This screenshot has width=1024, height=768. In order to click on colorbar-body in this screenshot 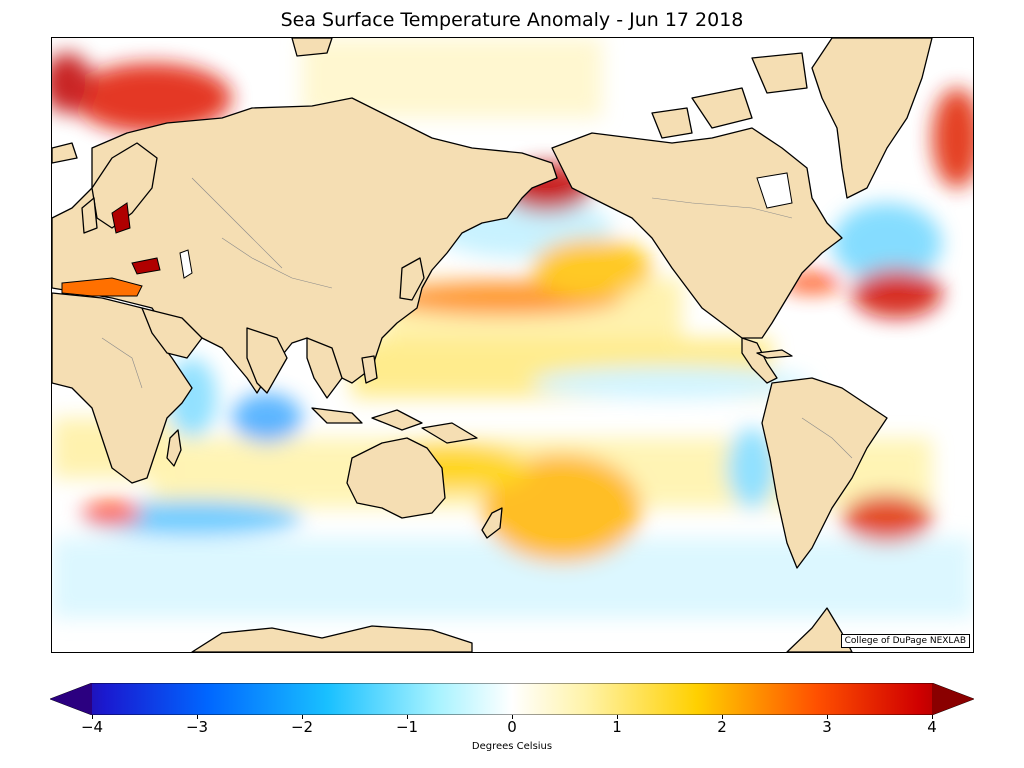, I will do `click(512, 699)`.